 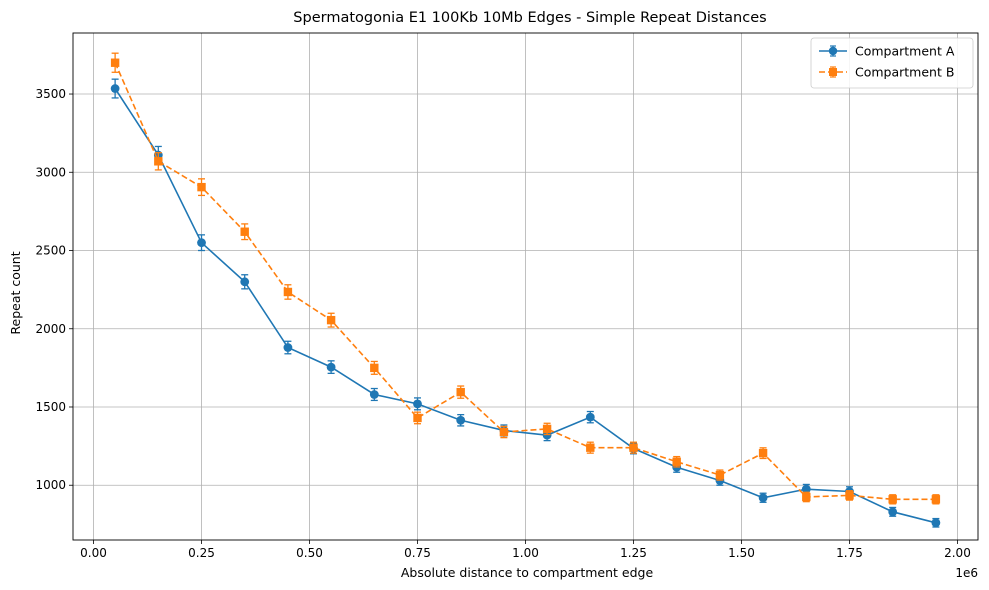 I want to click on legend-box, so click(x=892, y=63).